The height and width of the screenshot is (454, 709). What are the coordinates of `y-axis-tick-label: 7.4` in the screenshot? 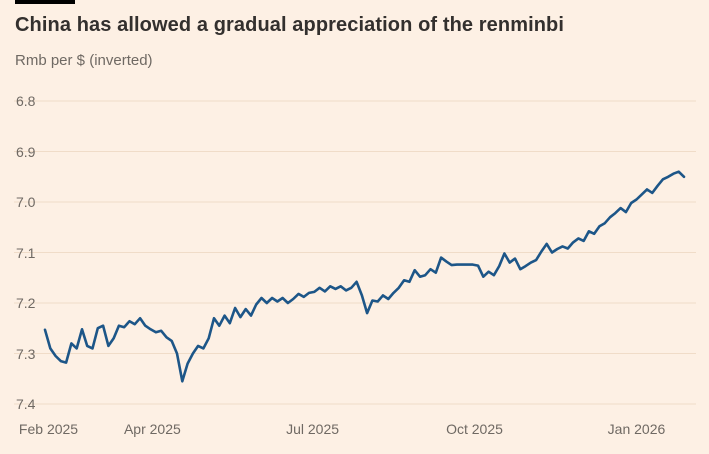 It's located at (26, 404).